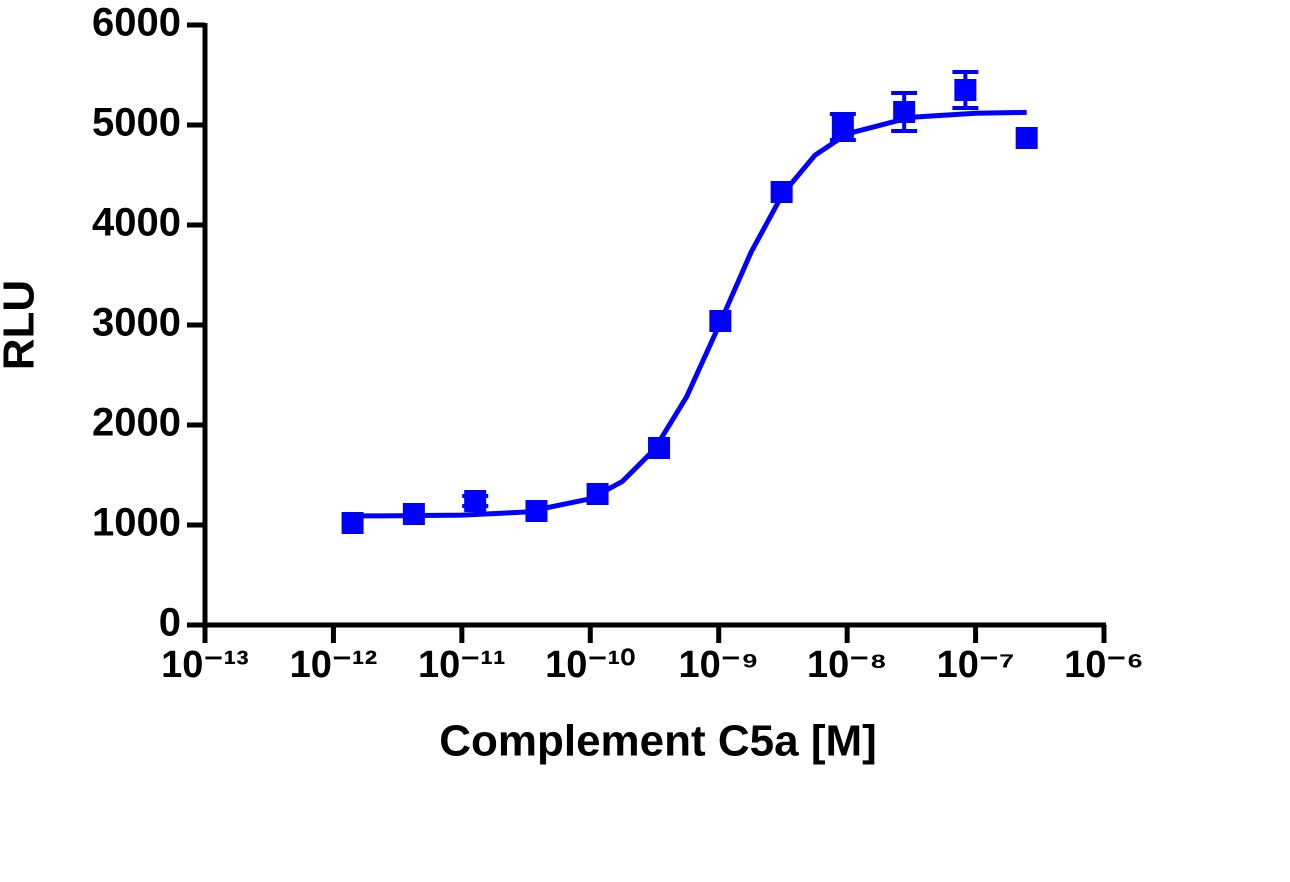  Describe the element at coordinates (22, 325) in the screenshot. I see `y-axis-label: RLU` at that location.